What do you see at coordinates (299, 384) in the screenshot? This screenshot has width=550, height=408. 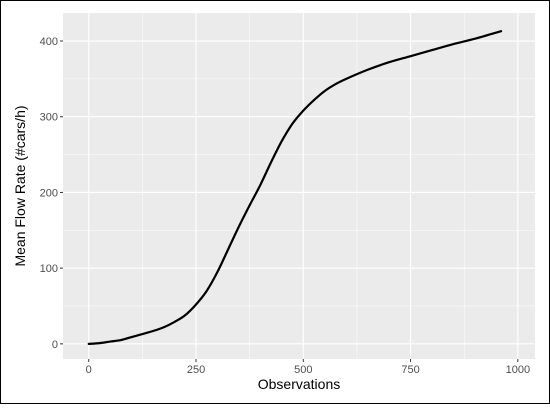 I see `x-axis-title: Observations` at bounding box center [299, 384].